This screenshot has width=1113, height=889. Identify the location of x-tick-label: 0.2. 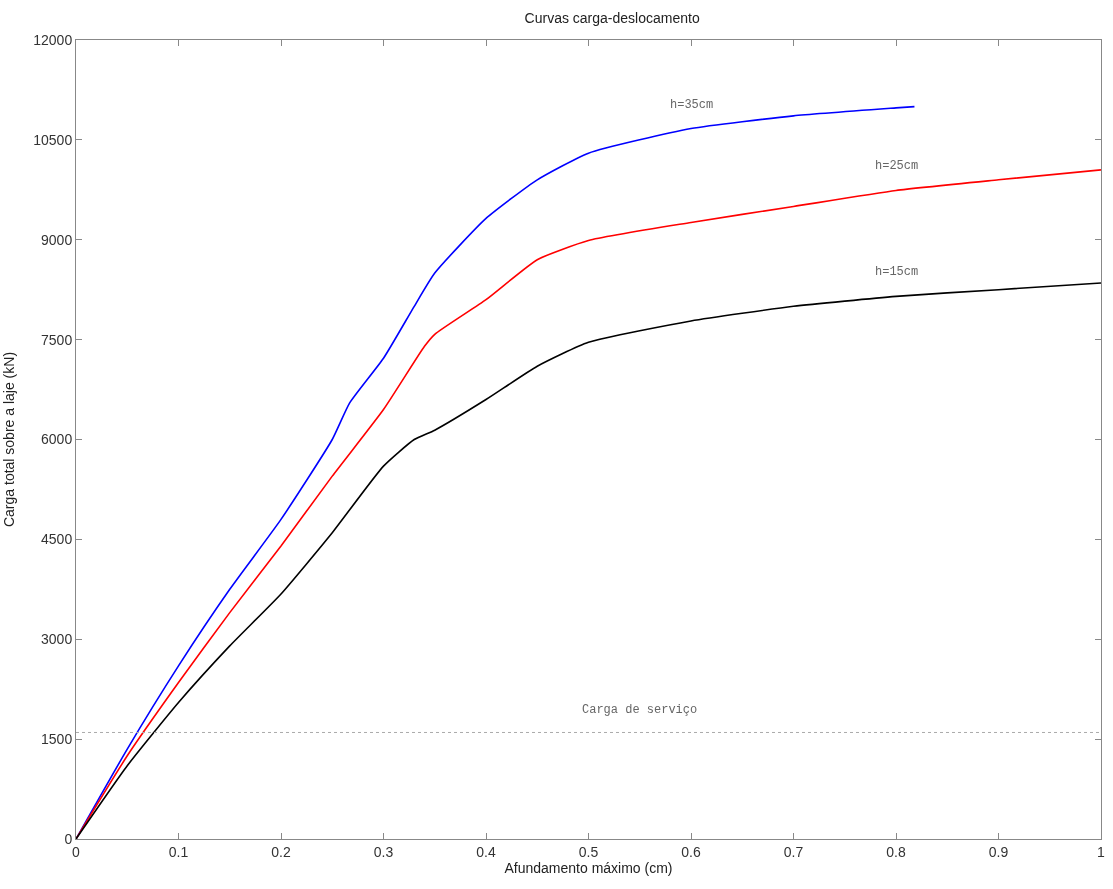
(281, 851).